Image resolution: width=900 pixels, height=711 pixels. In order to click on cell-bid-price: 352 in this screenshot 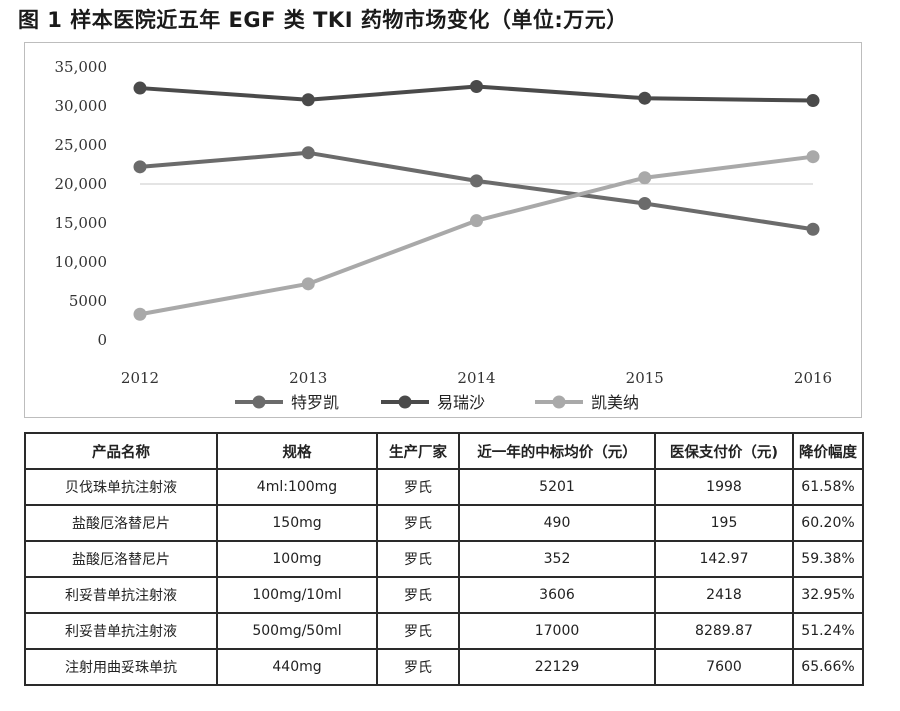, I will do `click(557, 559)`.